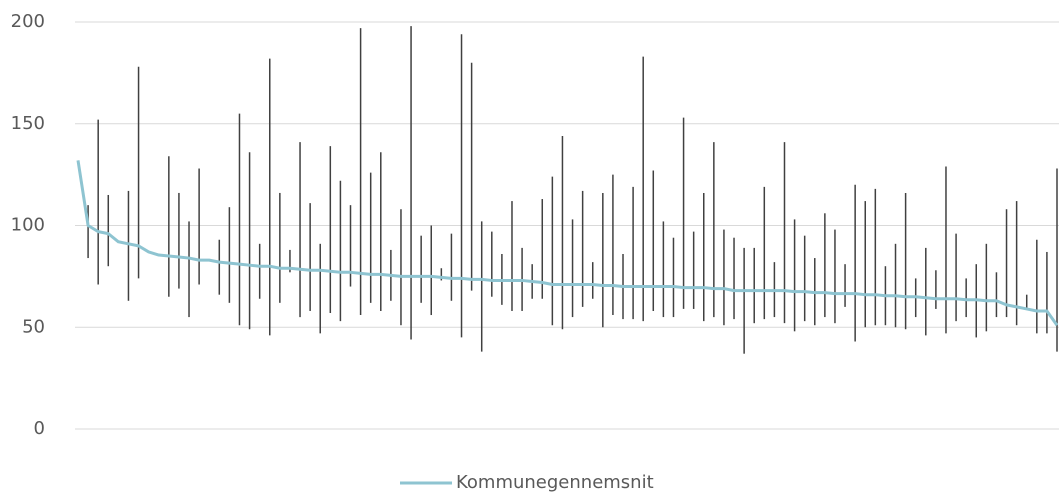  What do you see at coordinates (28, 225) in the screenshot?
I see `y-tick-label: 100` at bounding box center [28, 225].